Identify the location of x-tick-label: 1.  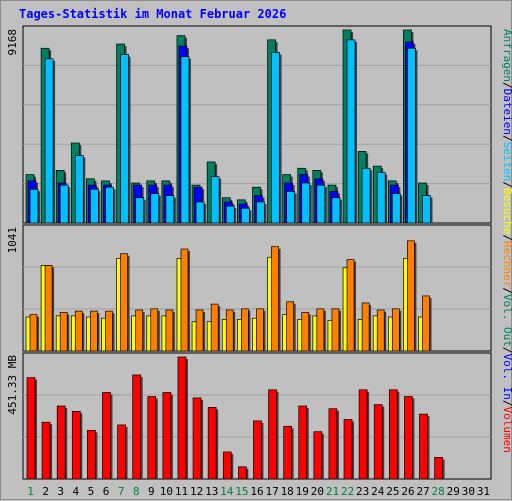
(30, 491).